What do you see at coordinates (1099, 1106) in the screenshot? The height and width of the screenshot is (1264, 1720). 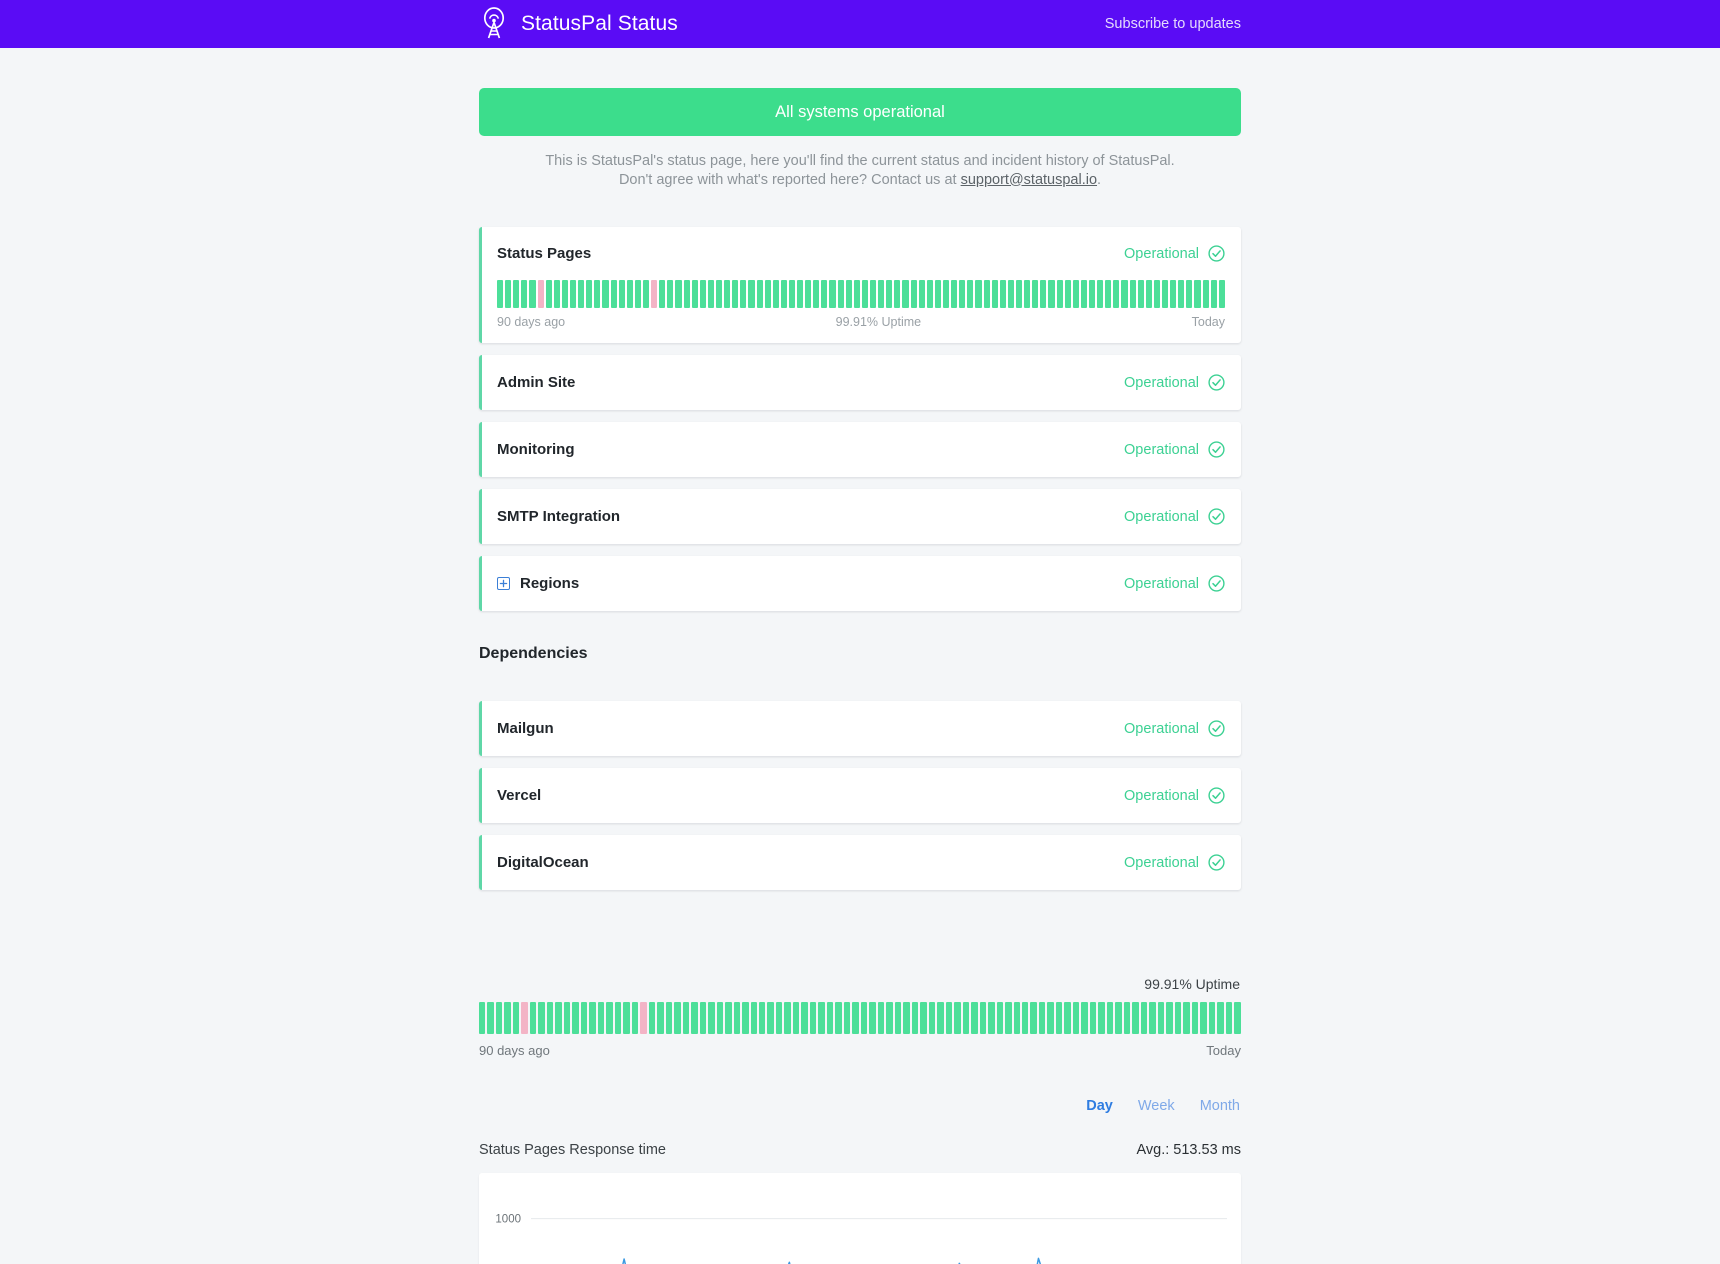 I see `tab-day: Day` at bounding box center [1099, 1106].